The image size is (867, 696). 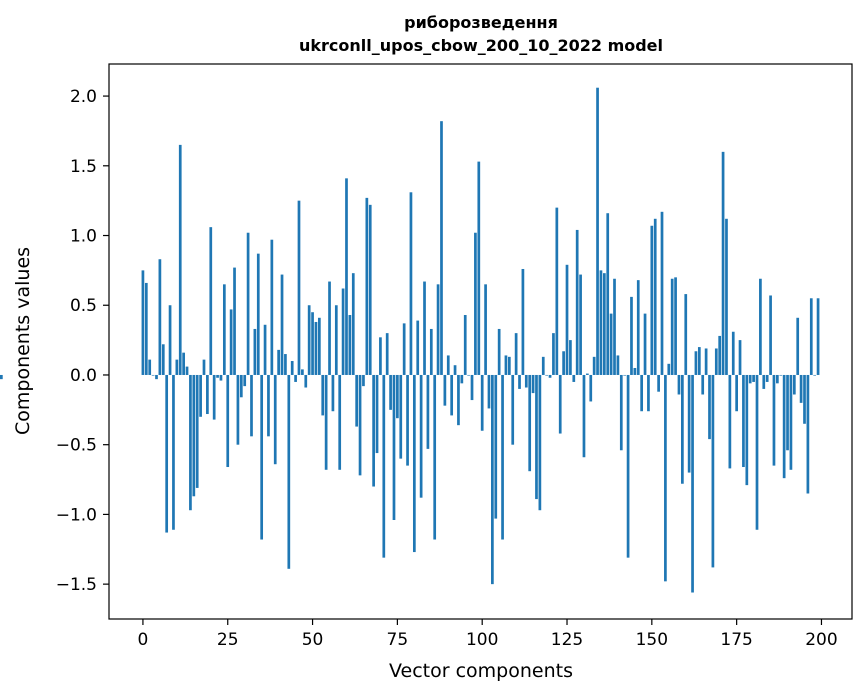 What do you see at coordinates (83, 306) in the screenshot?
I see `y-tick-label: 0.5` at bounding box center [83, 306].